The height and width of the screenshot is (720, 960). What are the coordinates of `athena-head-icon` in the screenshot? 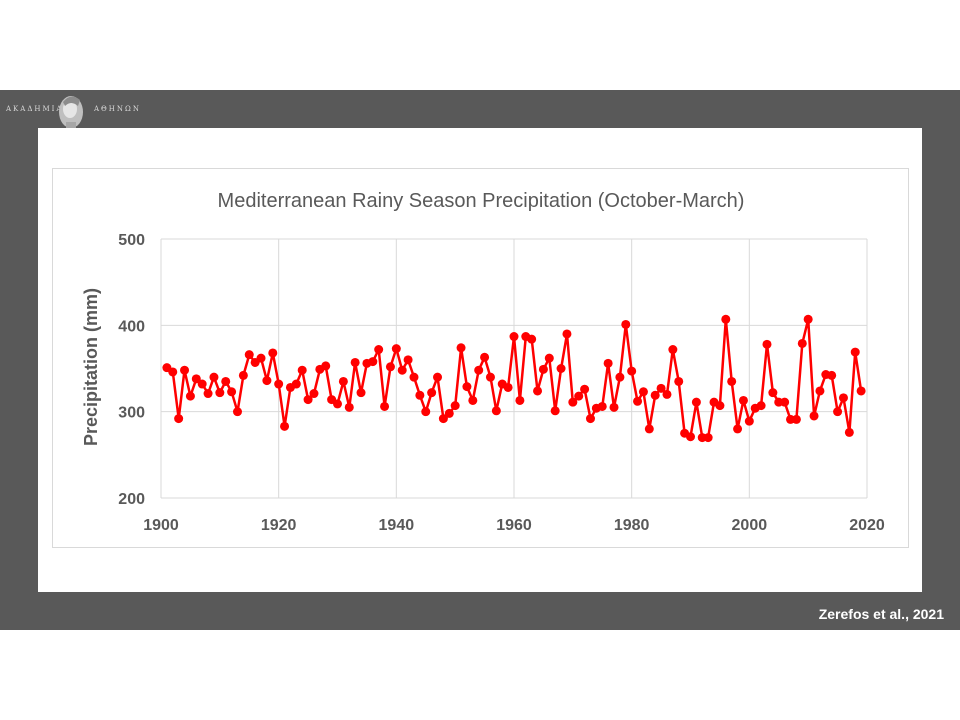 It's located at (71, 113).